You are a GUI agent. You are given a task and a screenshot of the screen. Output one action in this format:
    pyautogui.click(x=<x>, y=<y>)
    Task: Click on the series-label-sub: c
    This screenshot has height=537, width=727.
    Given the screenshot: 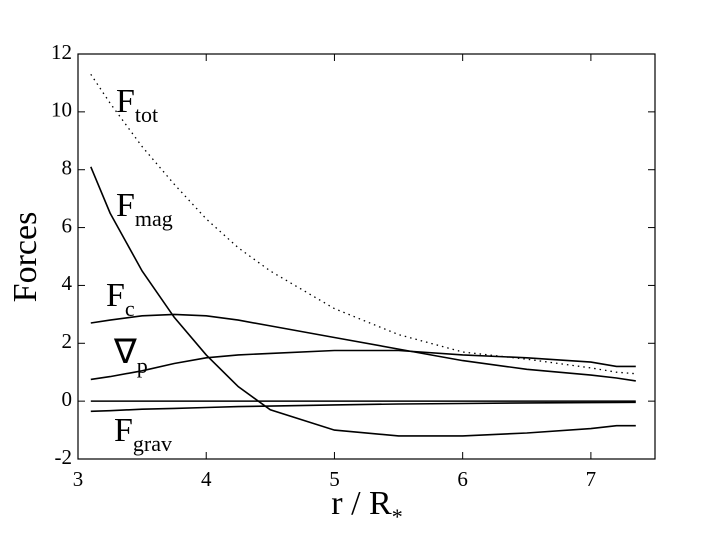 What is the action you would take?
    pyautogui.click(x=130, y=308)
    